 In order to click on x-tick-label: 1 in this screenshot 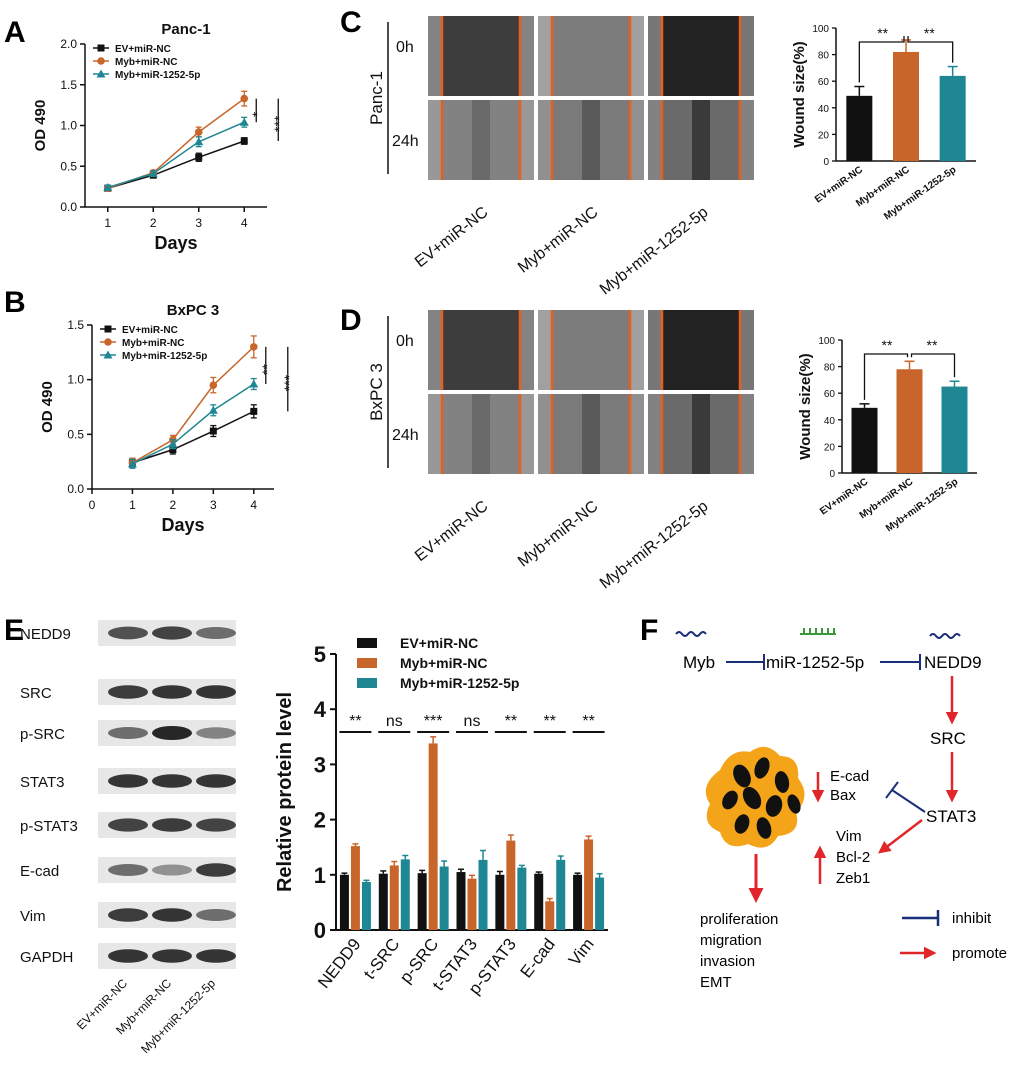, I will do `click(107, 223)`.